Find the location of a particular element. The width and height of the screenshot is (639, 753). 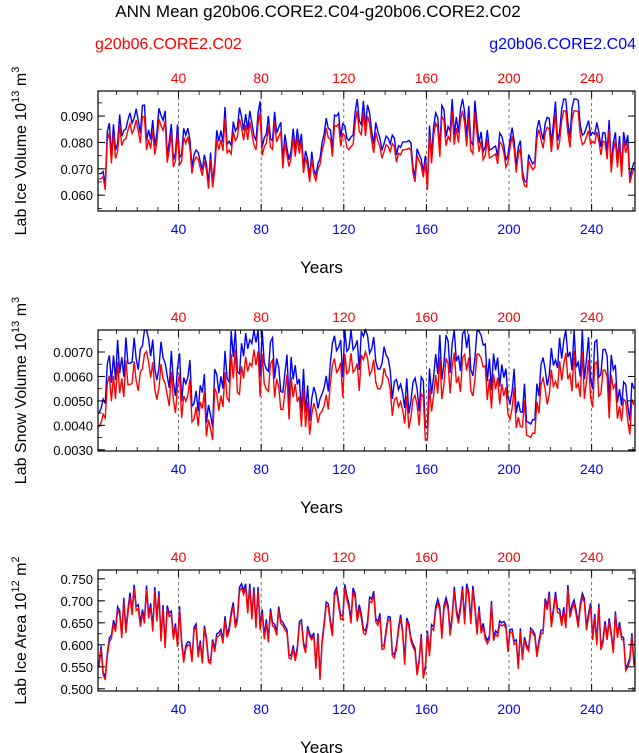

ytick-label: 0.080 is located at coordinates (76, 142).